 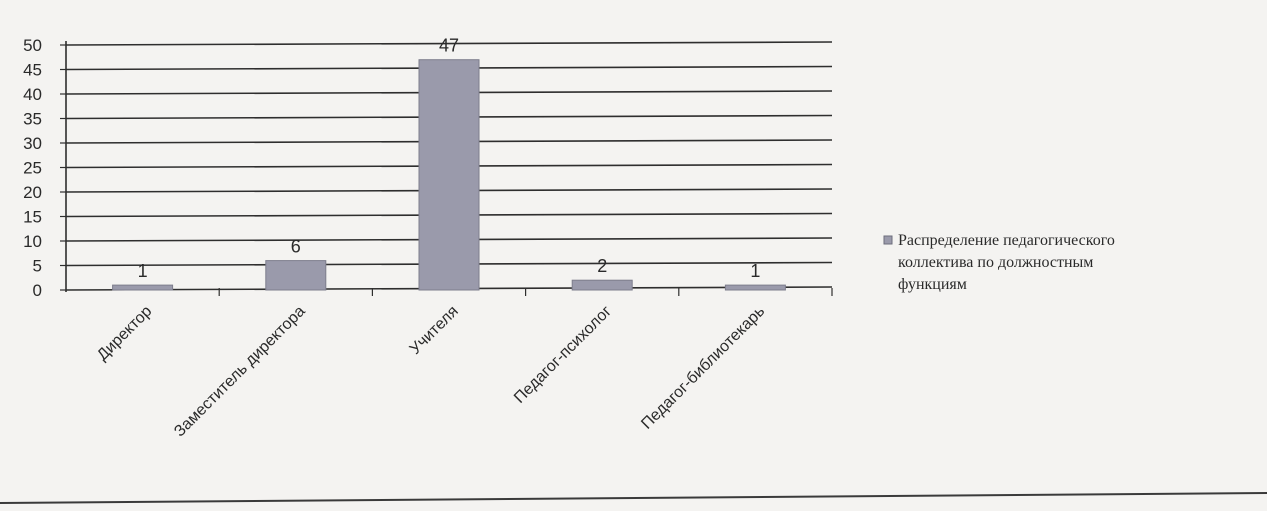 What do you see at coordinates (633, 498) in the screenshot?
I see `scan-bottom-edge` at bounding box center [633, 498].